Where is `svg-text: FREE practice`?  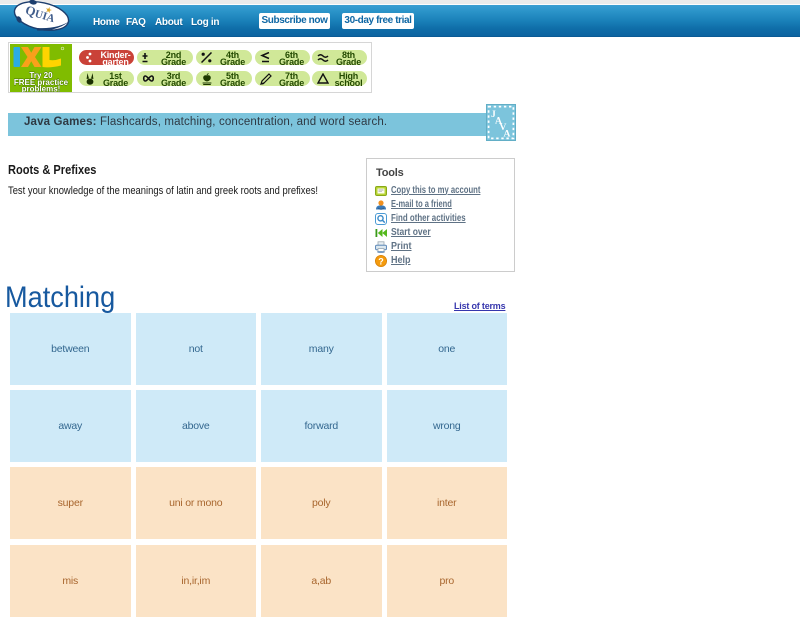
svg-text: FREE practice is located at coordinates (41, 82).